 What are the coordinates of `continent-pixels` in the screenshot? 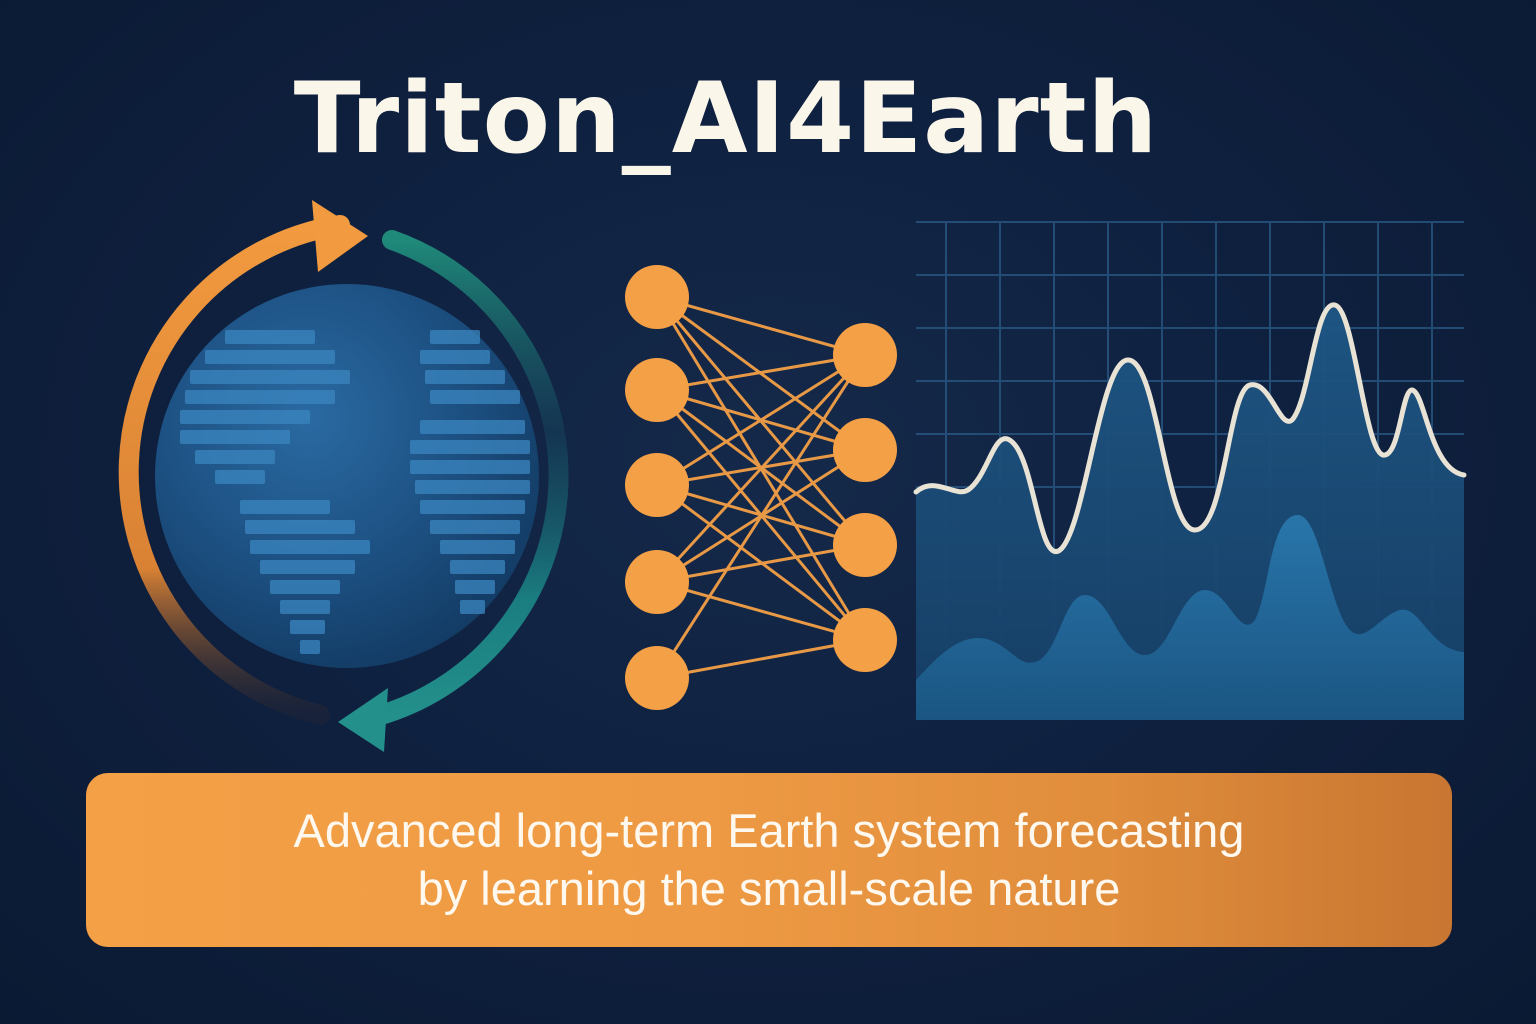 It's located at (355, 492).